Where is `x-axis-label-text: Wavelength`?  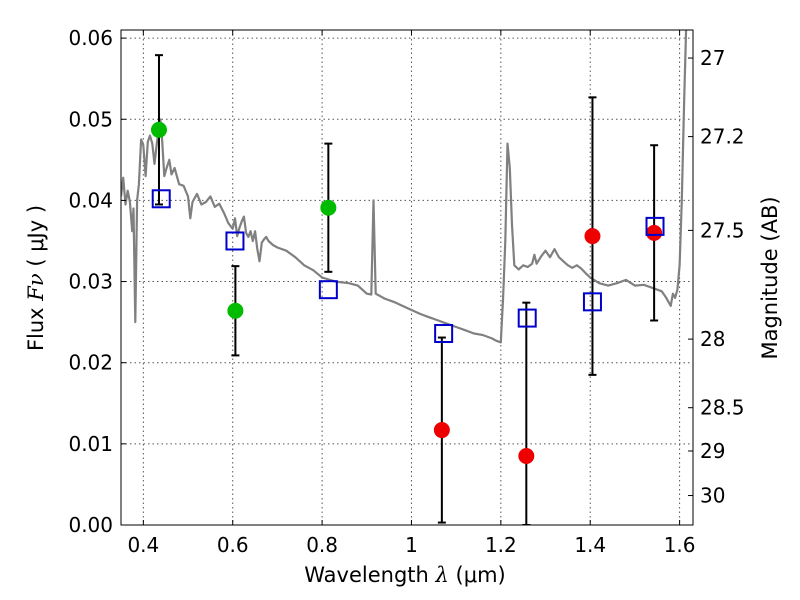
x-axis-label-text: Wavelength is located at coordinates (366, 575).